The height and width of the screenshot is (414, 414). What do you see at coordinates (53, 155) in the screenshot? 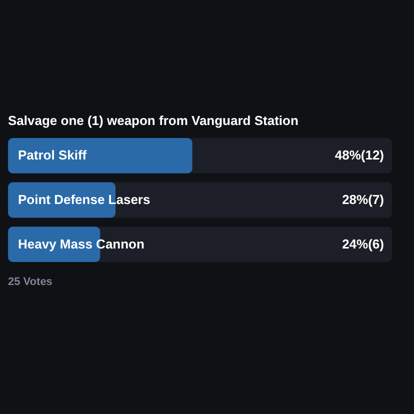
I see `y-tick-label: Patrol Skiff` at bounding box center [53, 155].